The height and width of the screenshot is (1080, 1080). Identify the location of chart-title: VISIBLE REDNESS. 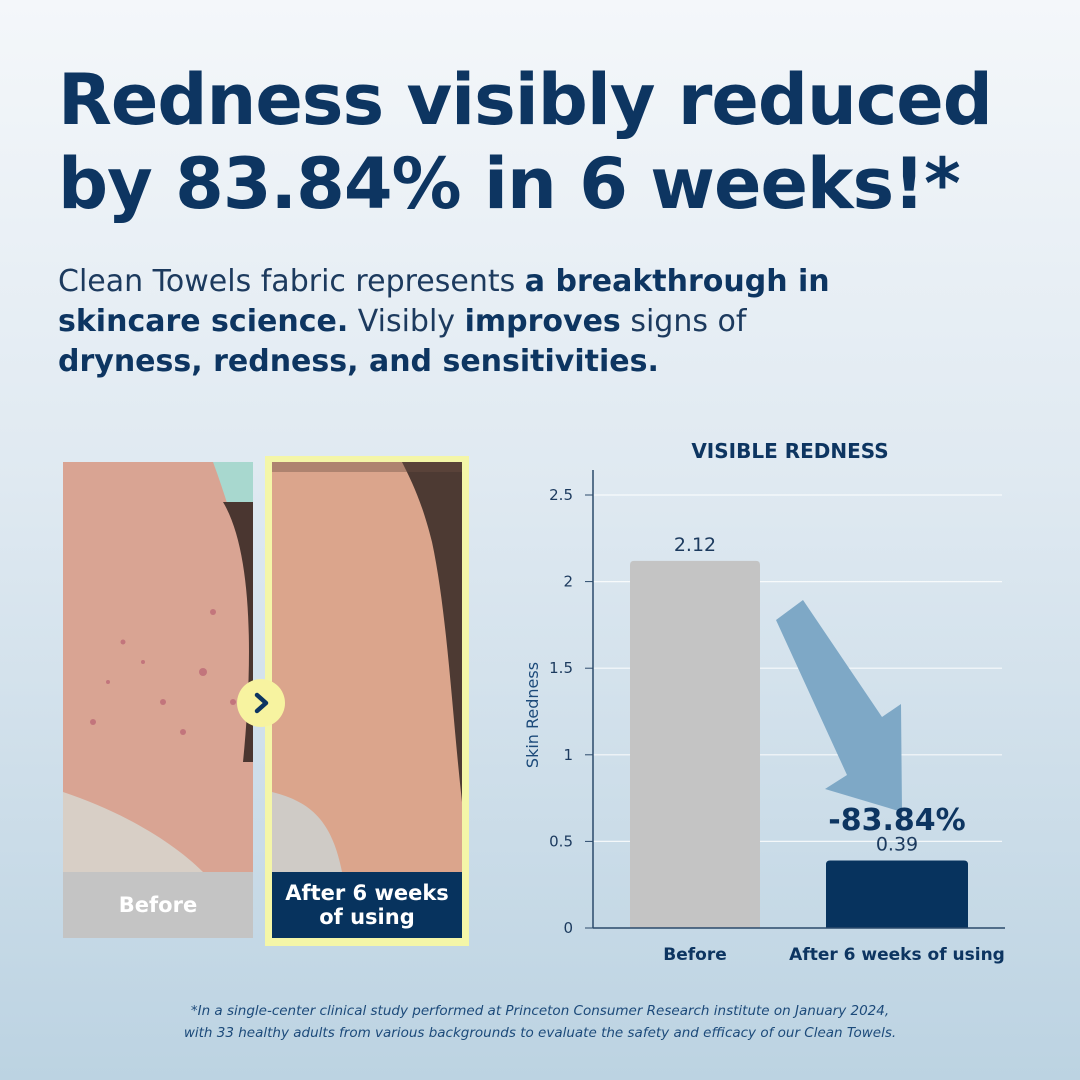
(789, 451).